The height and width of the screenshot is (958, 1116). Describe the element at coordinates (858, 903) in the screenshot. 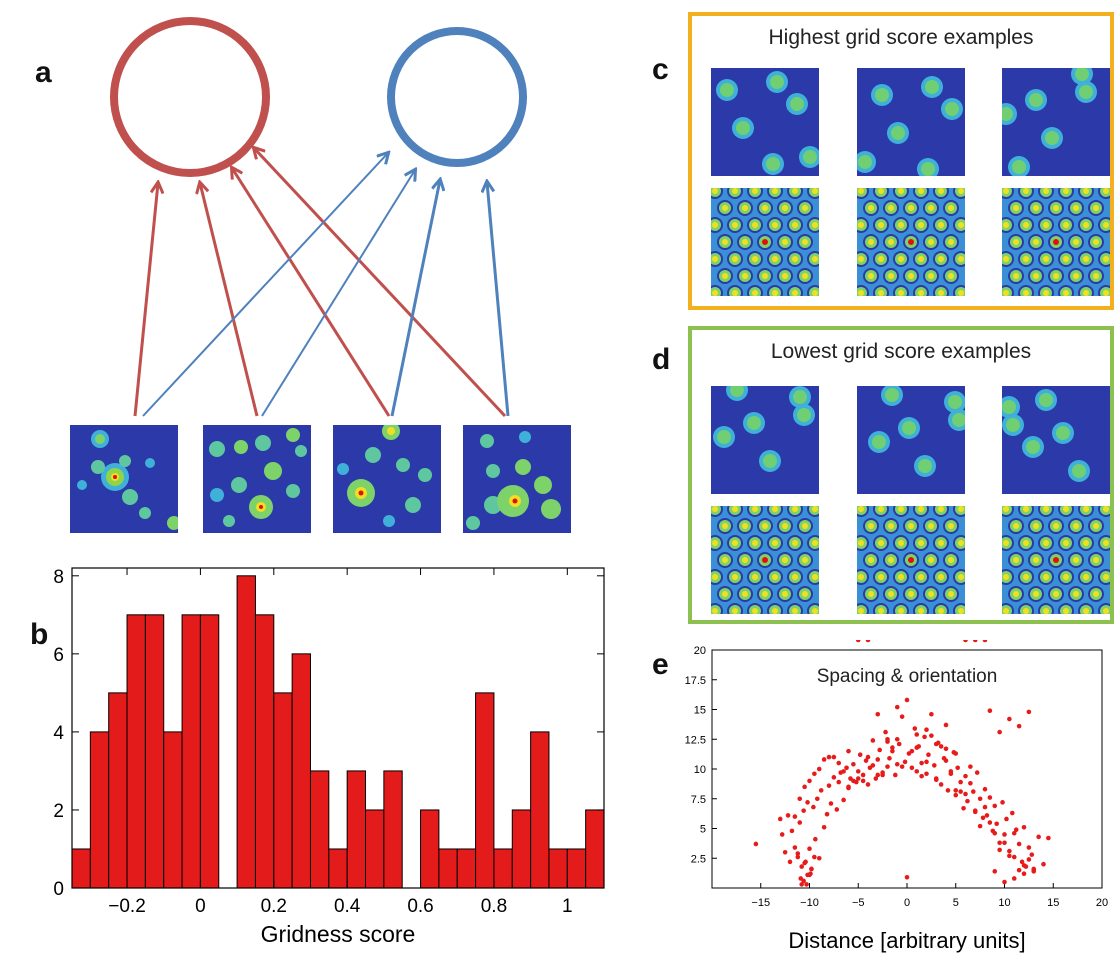

I see `x-tick-label: −5` at that location.